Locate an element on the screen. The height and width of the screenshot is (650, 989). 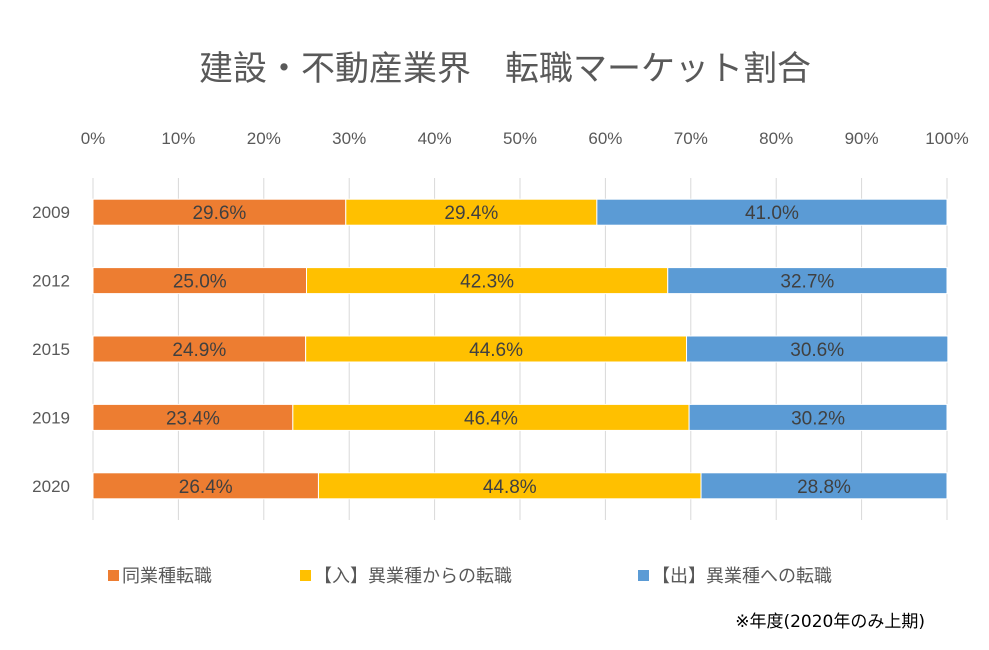
data-label: 41.0% is located at coordinates (772, 213).